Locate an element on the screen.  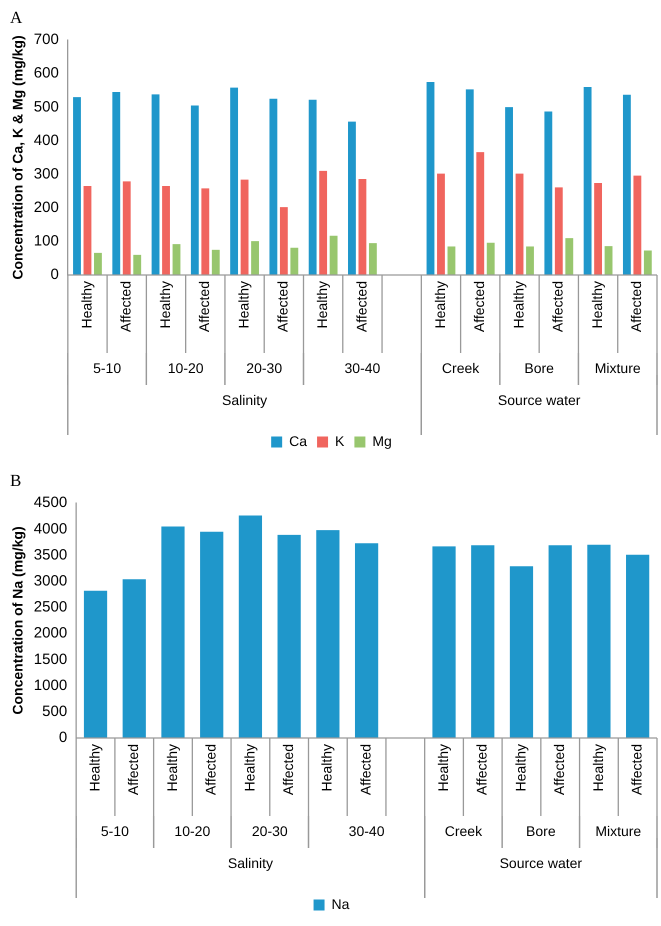
y-tick-label: 2500 is located at coordinates (51, 607).